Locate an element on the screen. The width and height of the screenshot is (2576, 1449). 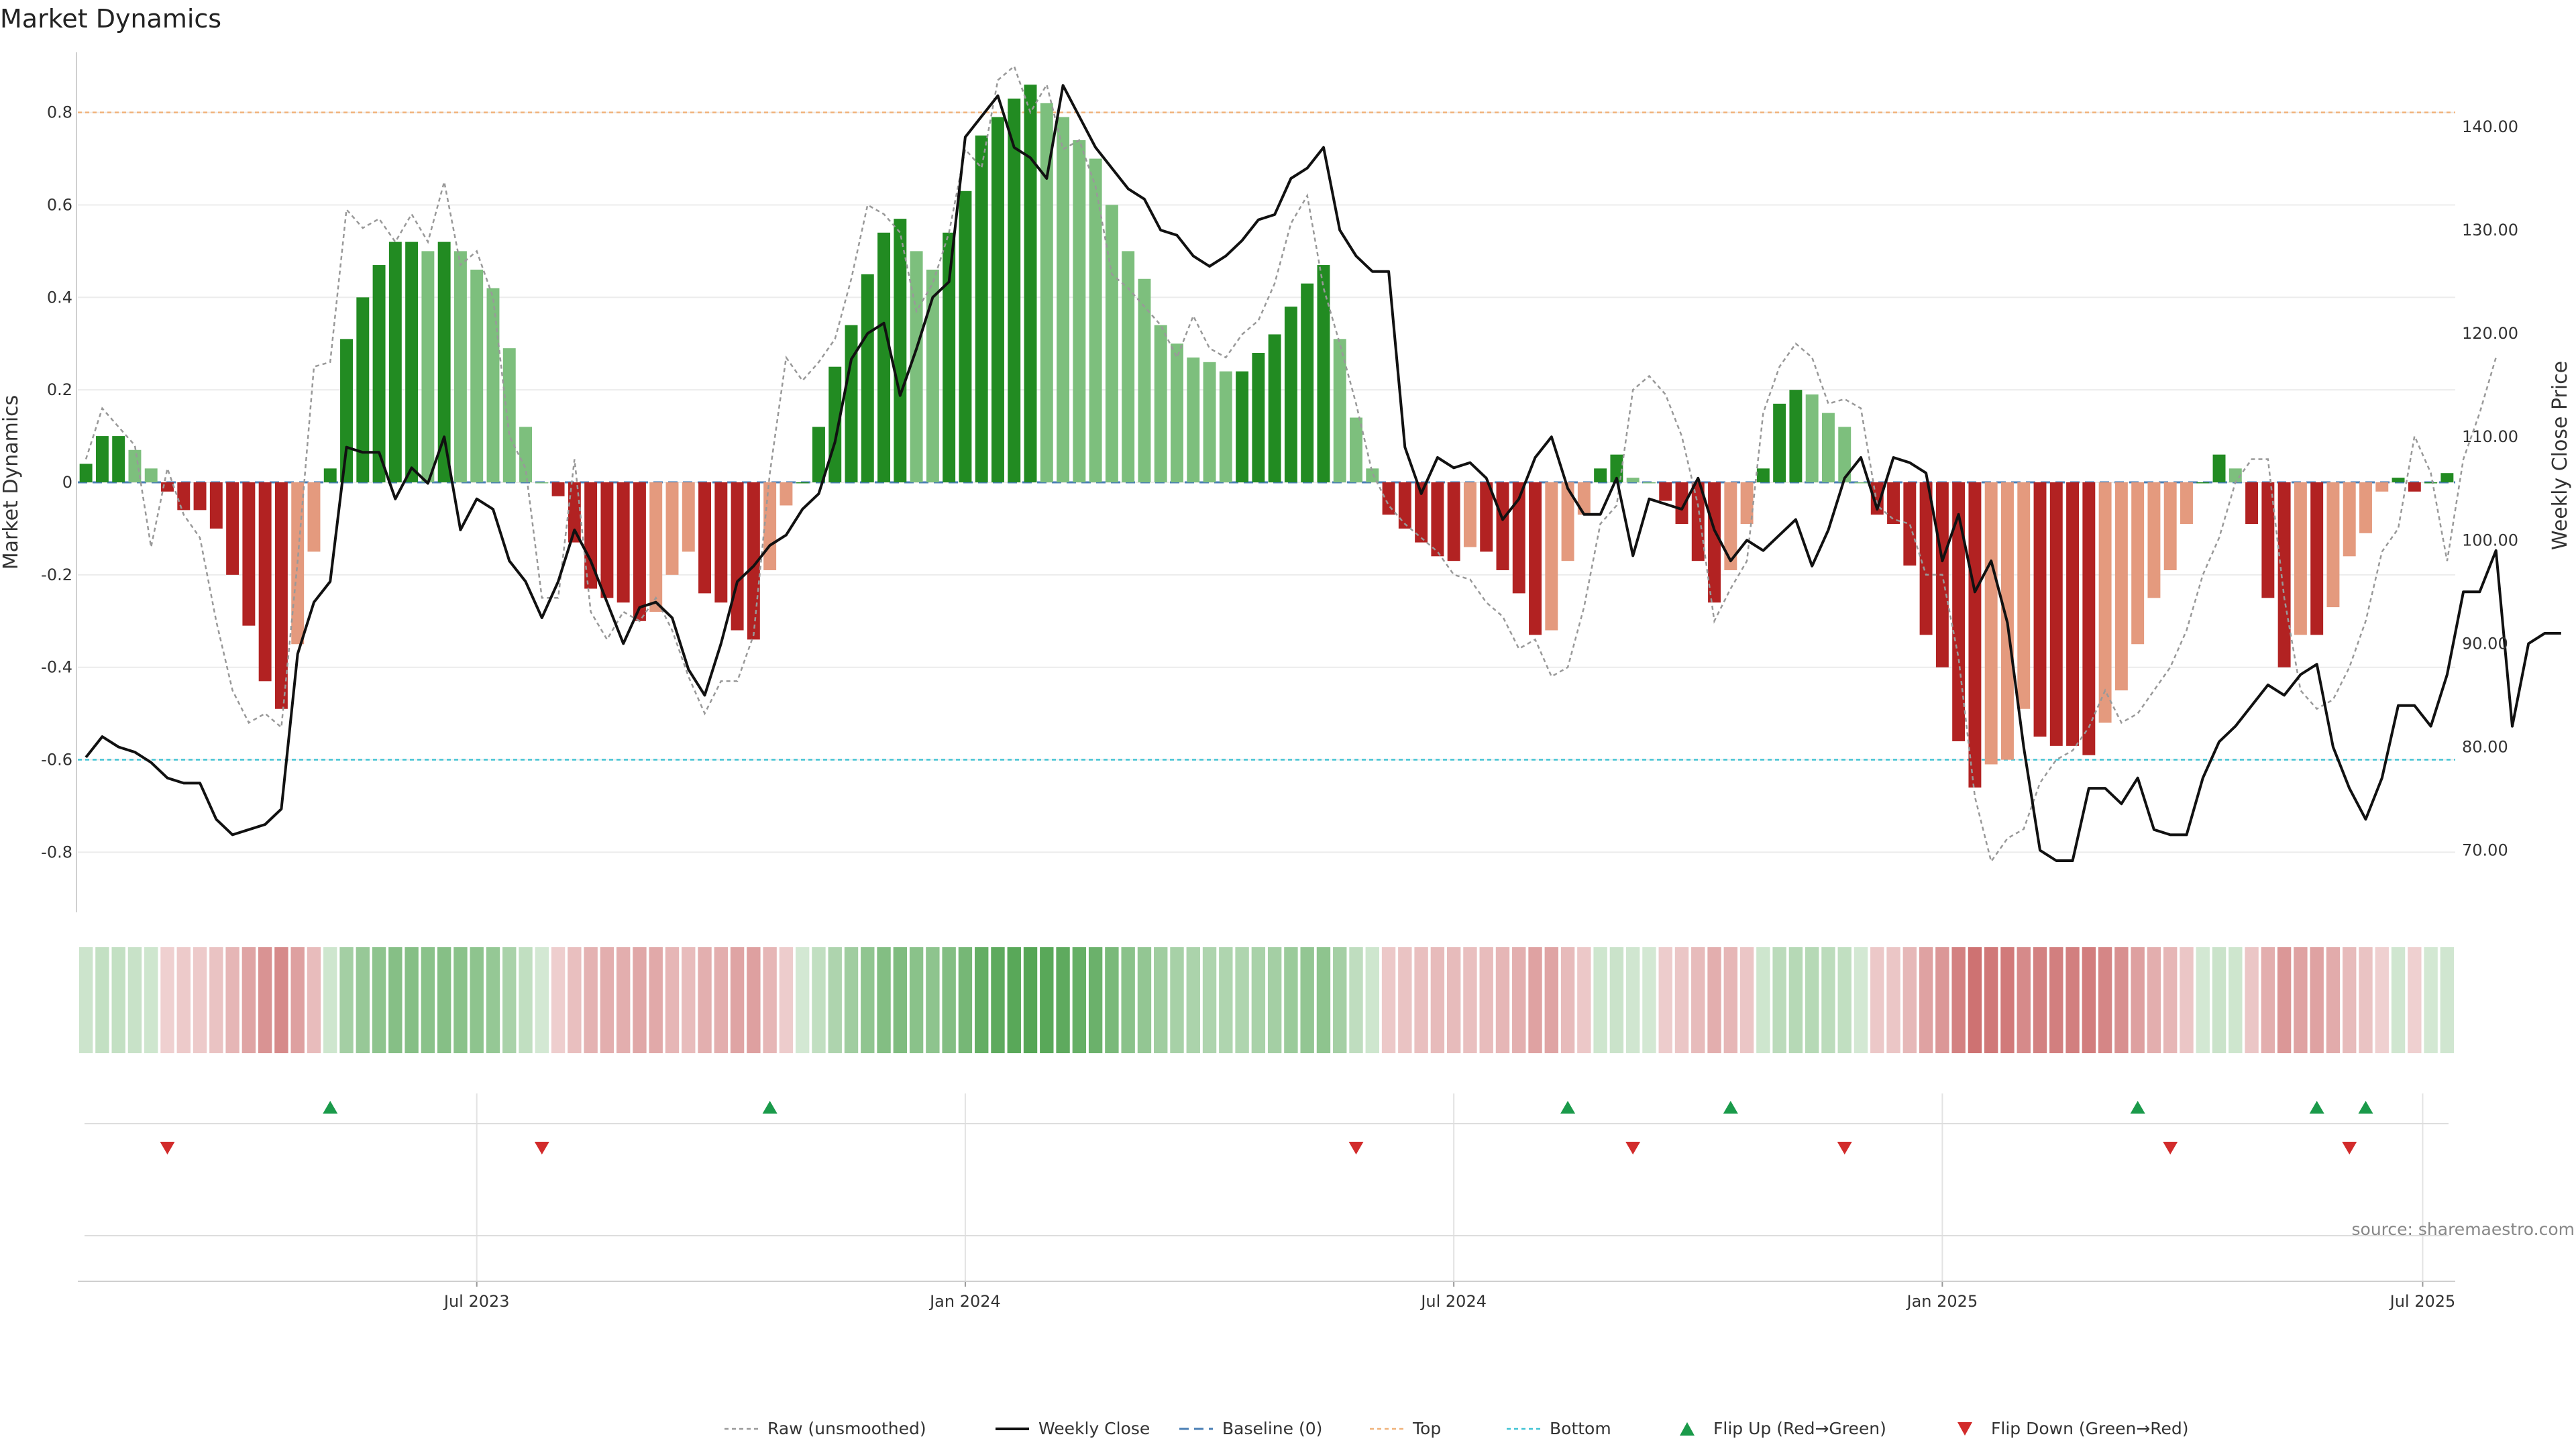
legend-label: Bottom is located at coordinates (1580, 1428).